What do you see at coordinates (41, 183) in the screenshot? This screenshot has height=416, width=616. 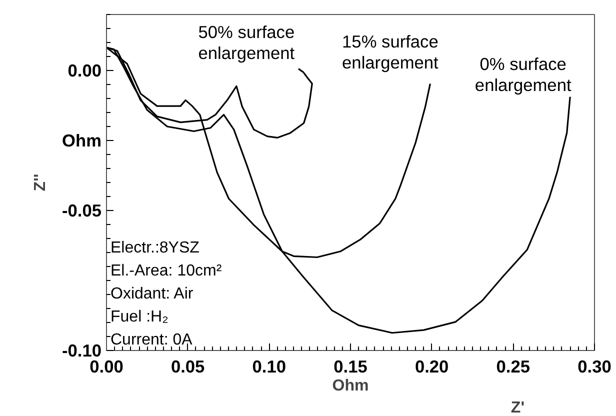 I see `y-axis-title: Z''` at bounding box center [41, 183].